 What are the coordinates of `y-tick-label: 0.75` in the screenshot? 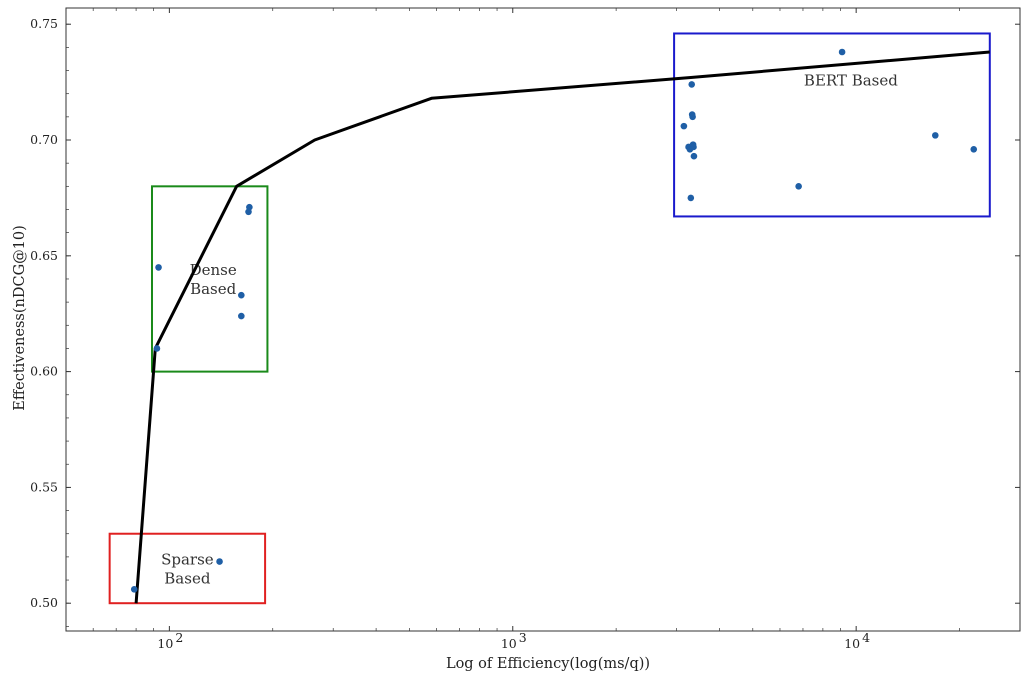 It's located at (44, 23).